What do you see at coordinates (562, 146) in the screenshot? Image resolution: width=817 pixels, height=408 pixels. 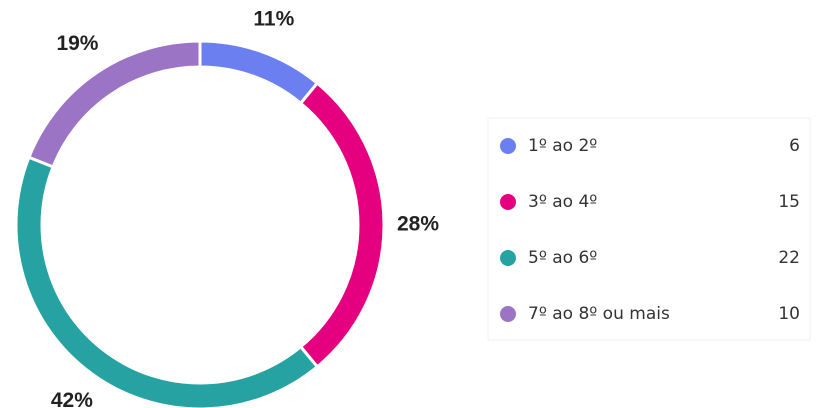 I see `legend-label: 1º ao 2º` at bounding box center [562, 146].